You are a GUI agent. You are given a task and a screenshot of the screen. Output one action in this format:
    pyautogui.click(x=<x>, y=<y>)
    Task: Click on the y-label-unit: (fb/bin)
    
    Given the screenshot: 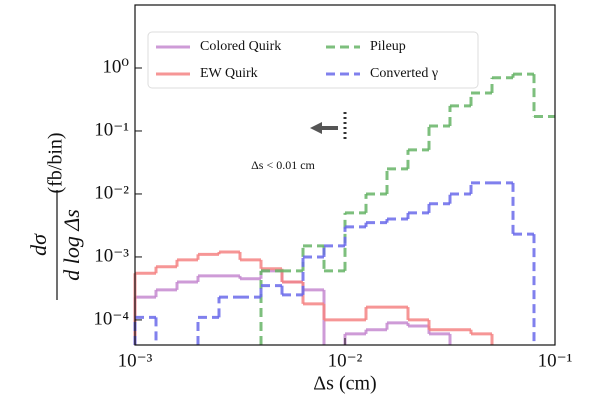 What is the action you would take?
    pyautogui.click(x=56, y=162)
    